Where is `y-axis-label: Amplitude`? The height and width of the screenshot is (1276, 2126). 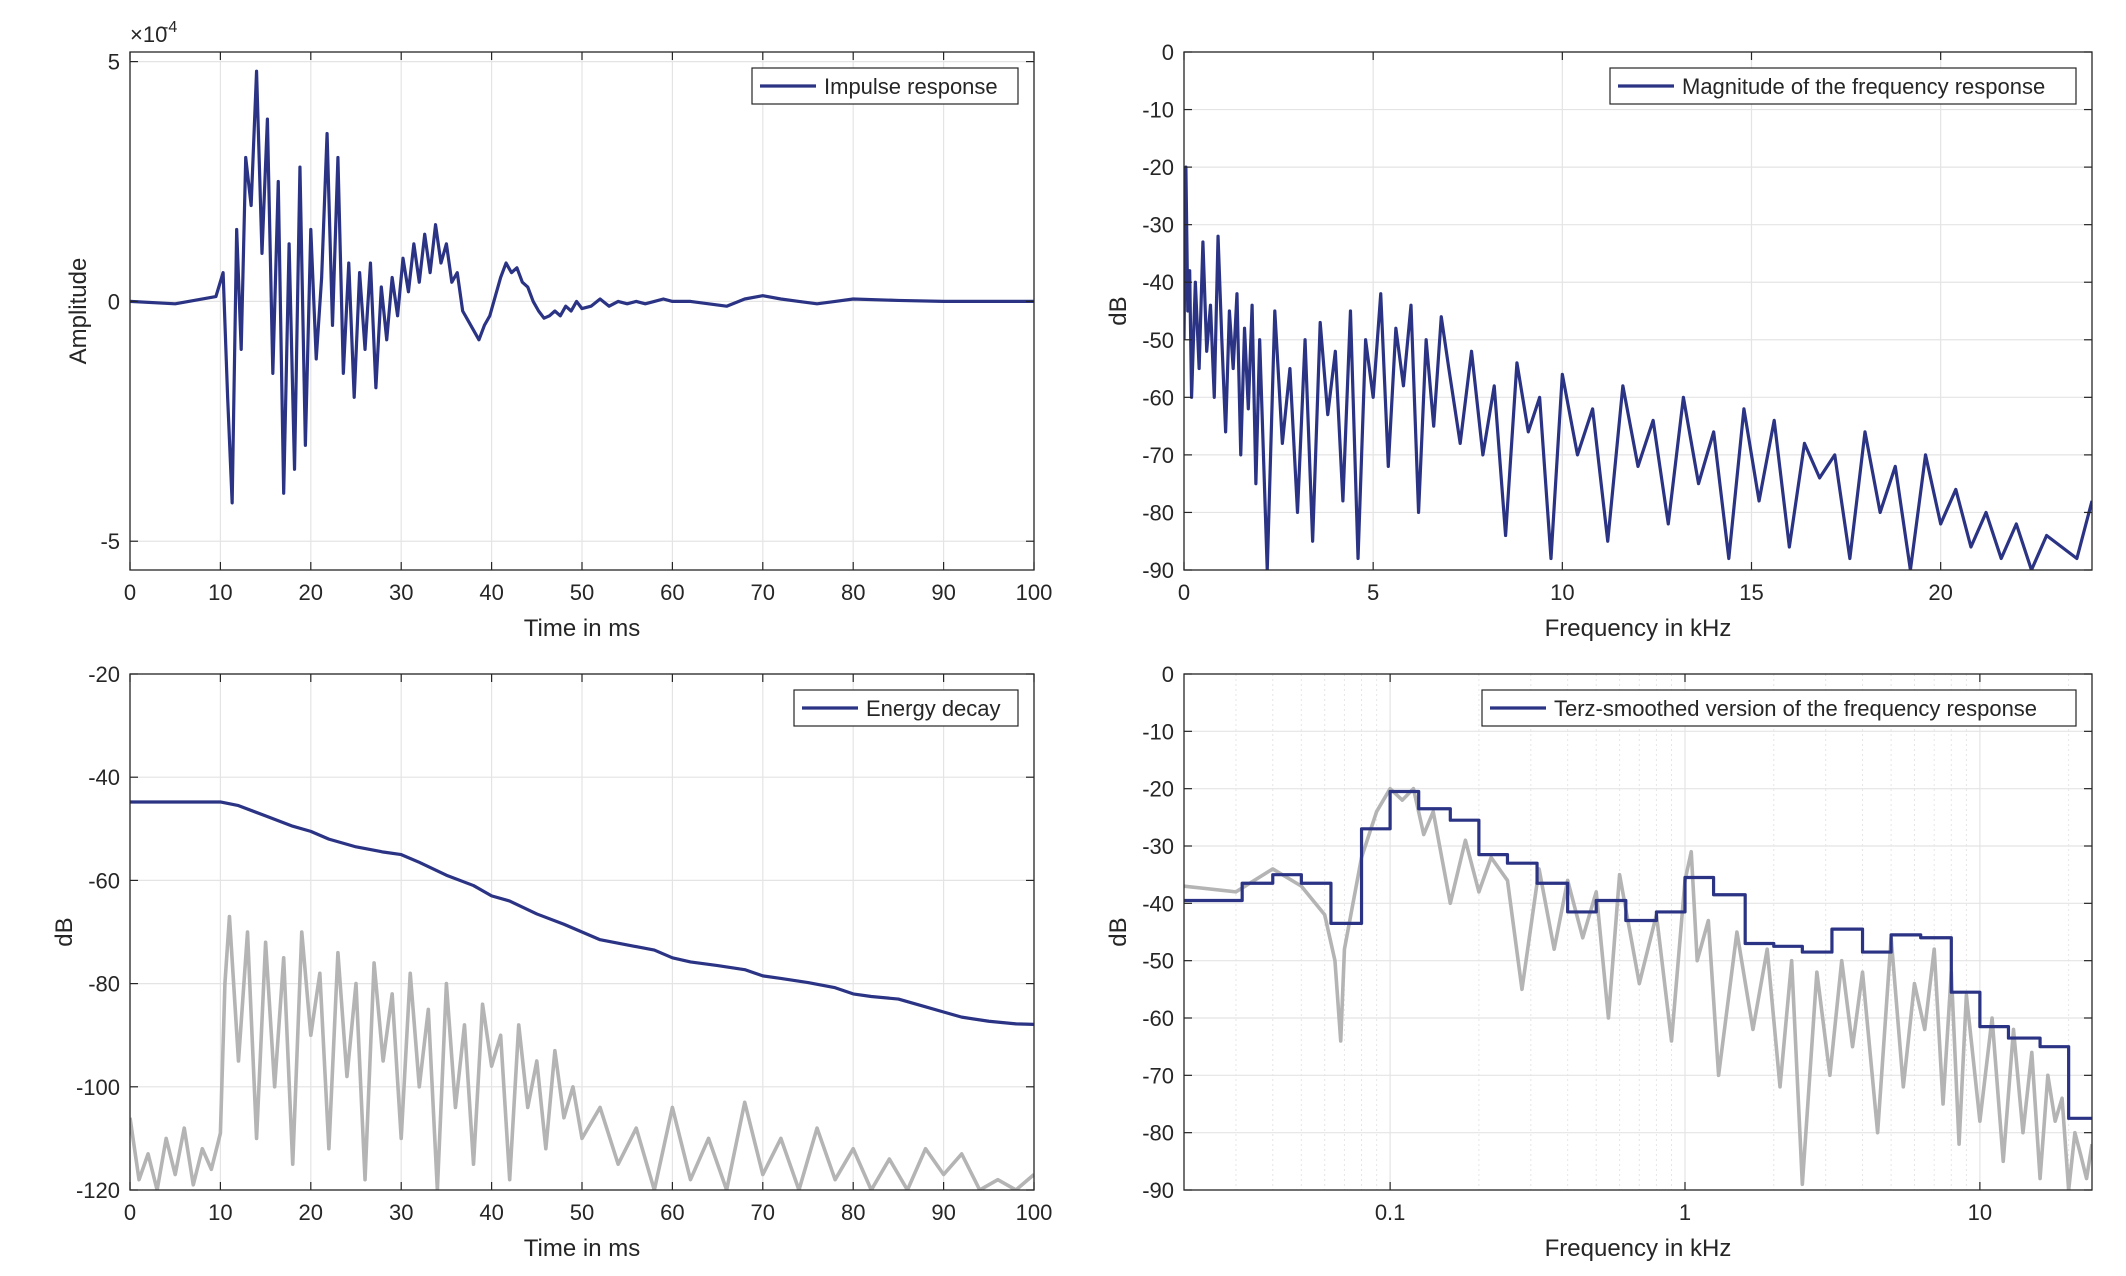 y-axis-label: Amplitude is located at coordinates (78, 311).